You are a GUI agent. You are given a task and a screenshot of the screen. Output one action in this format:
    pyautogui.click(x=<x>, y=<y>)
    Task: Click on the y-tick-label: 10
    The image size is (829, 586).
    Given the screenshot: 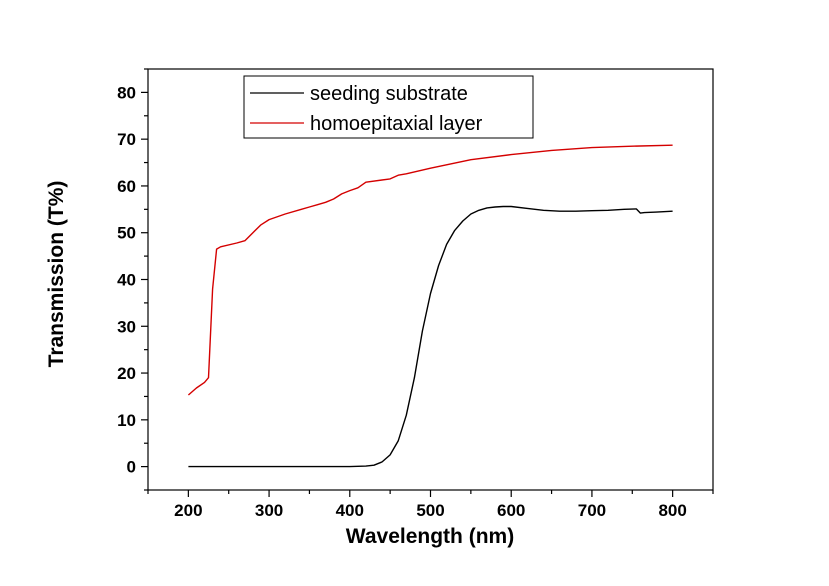 What is the action you would take?
    pyautogui.click(x=126, y=420)
    